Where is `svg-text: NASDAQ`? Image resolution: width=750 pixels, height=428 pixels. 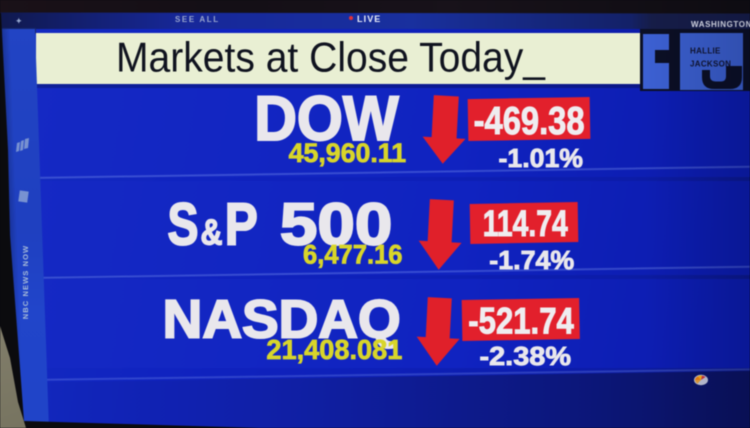
svg-text: NASDAQ is located at coordinates (282, 320).